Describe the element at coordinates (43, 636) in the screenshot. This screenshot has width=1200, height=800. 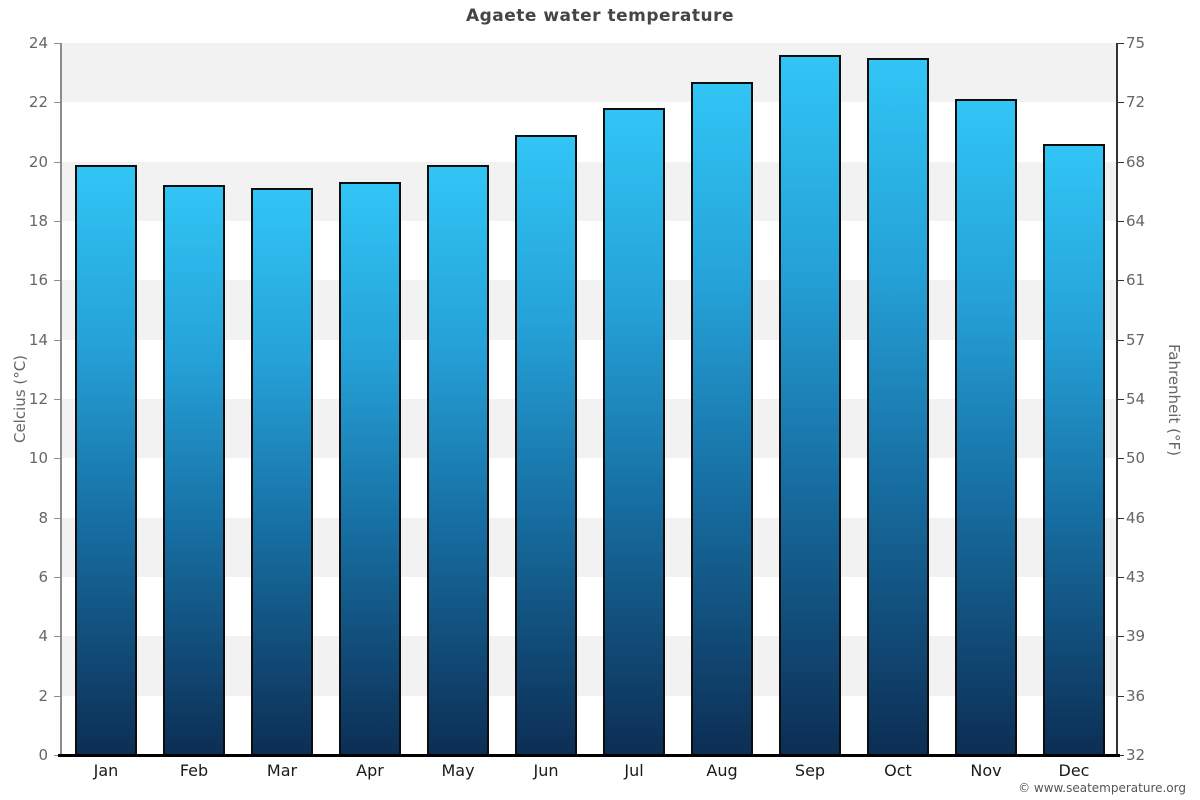
I see `celsius-tick-label: 4` at that location.